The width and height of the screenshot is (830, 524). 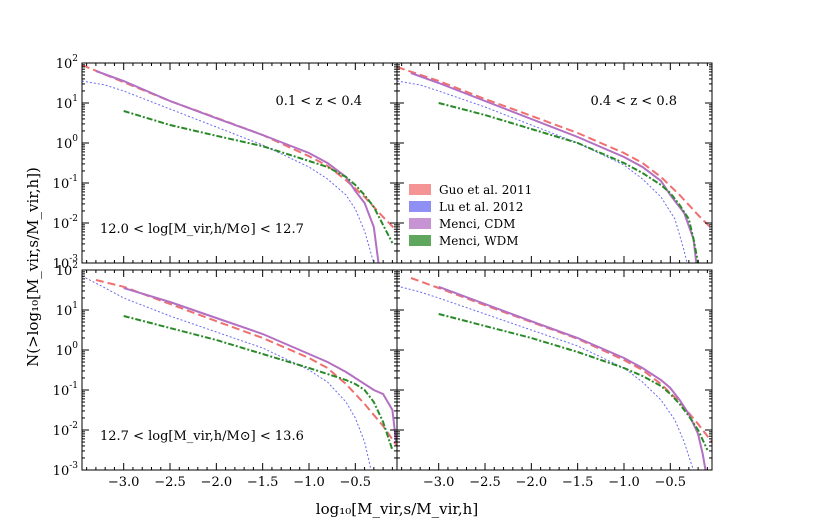 What do you see at coordinates (485, 190) in the screenshot?
I see `legend-label: Guo et al. 2011` at bounding box center [485, 190].